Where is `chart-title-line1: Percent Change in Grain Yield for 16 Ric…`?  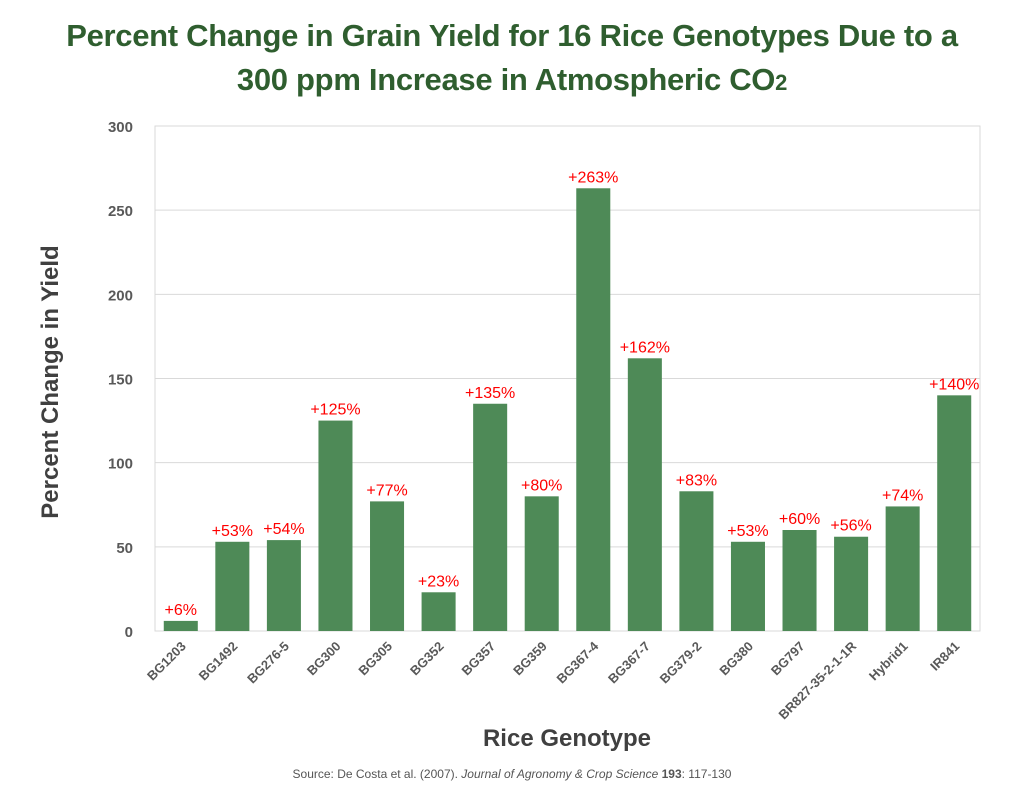 chart-title-line1: Percent Change in Grain Yield for 16 Ric… is located at coordinates (512, 35).